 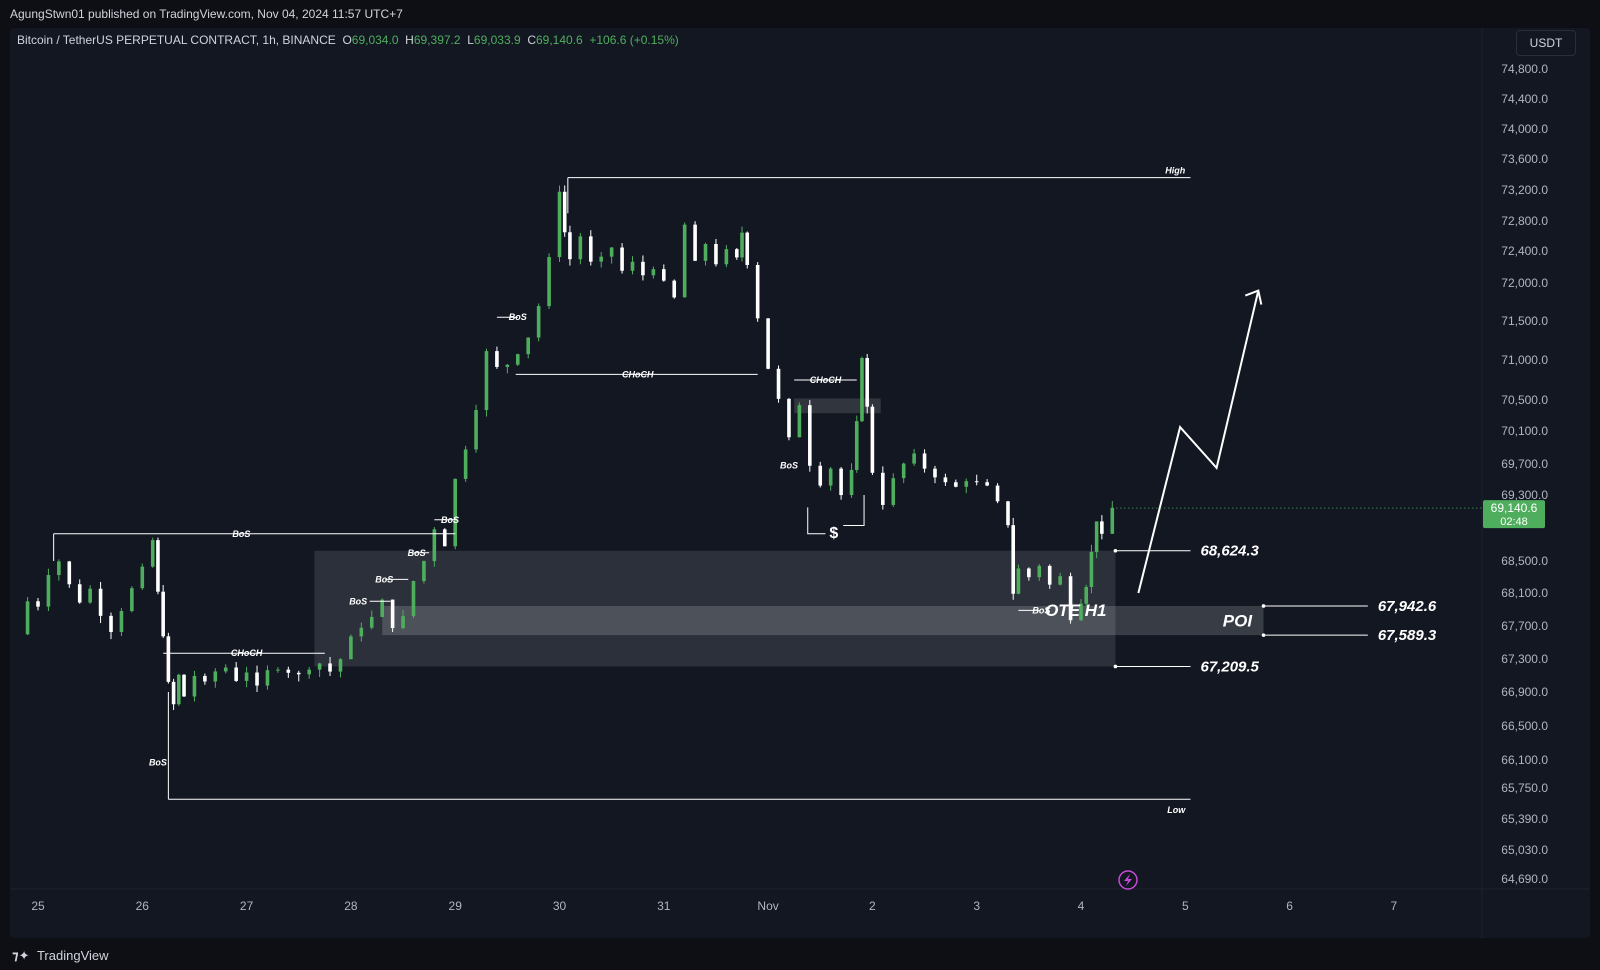 I want to click on y-tick-label: 67,700.0, so click(x=1524, y=626).